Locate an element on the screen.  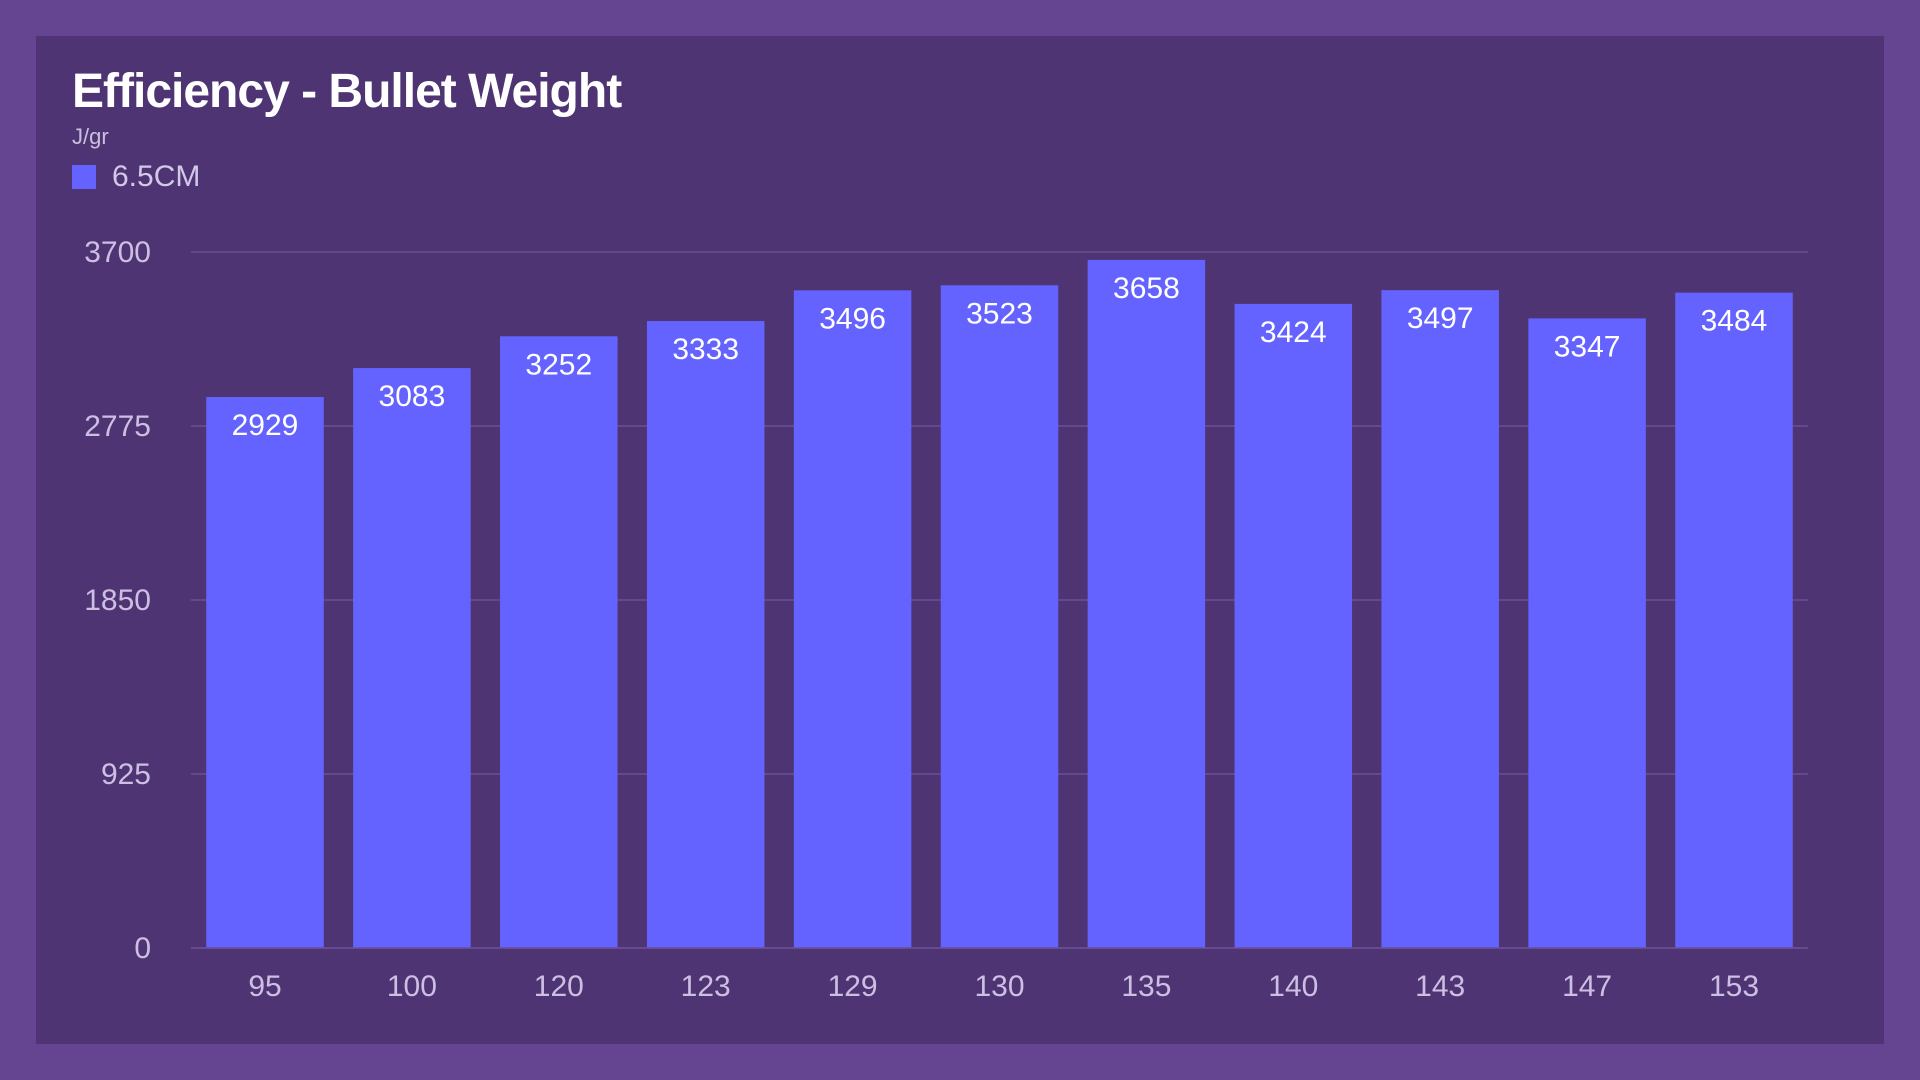
x-tick-label: 123 is located at coordinates (706, 986).